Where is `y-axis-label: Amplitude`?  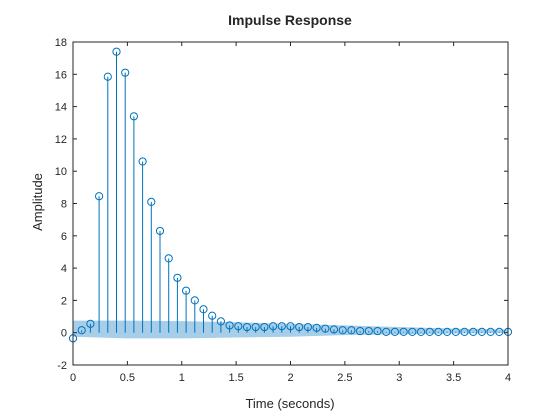
y-axis-label: Amplitude is located at coordinates (37, 202).